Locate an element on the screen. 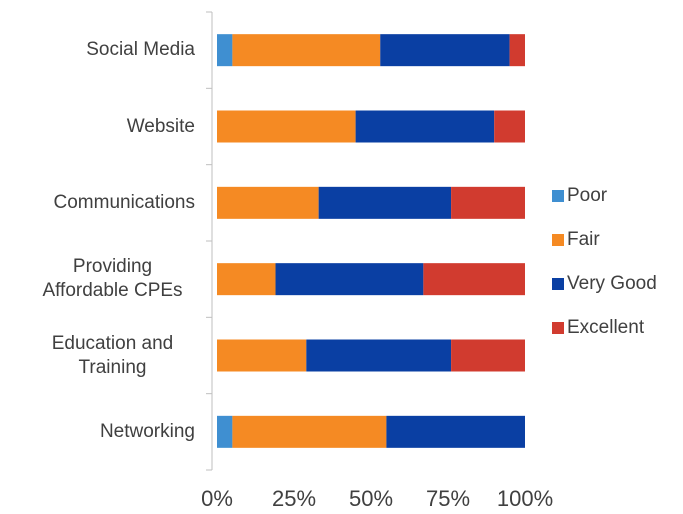 This screenshot has width=683, height=514. x-tick-label: 25% is located at coordinates (294, 498).